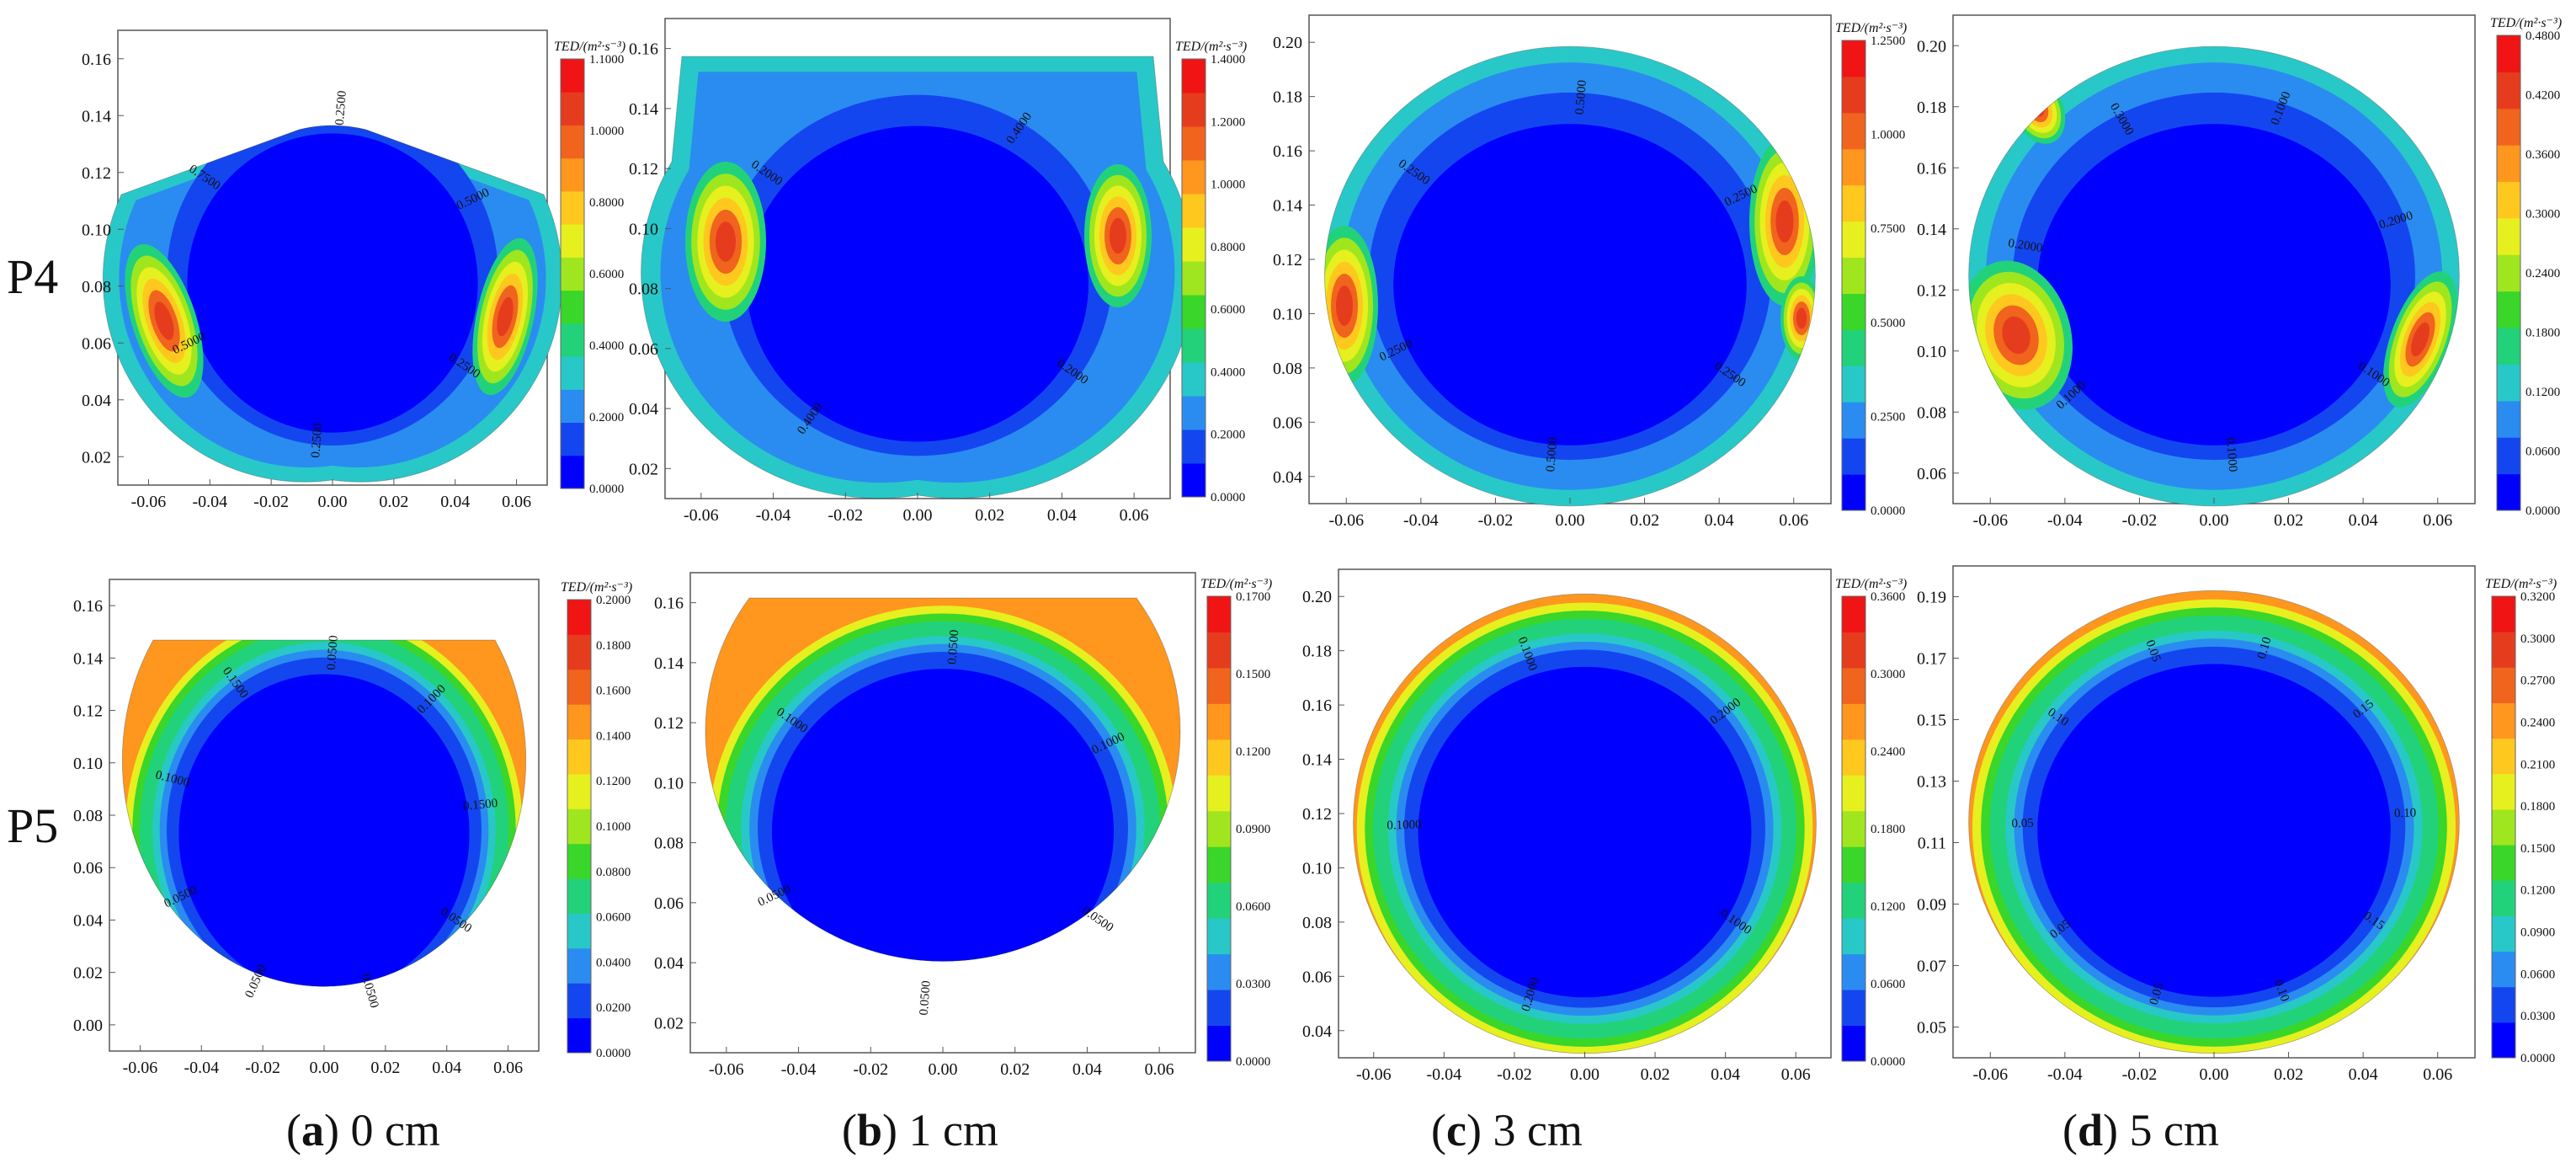 Image resolution: width=2576 pixels, height=1174 pixels. I want to click on contour-label: 0.1000, so click(2231, 454).